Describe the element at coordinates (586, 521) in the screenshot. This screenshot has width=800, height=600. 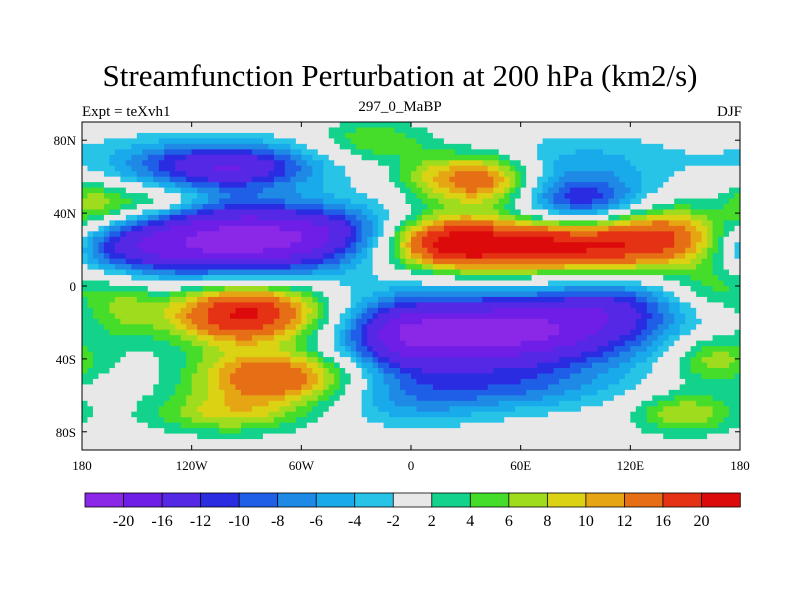
I see `colorbar-label: 10` at that location.